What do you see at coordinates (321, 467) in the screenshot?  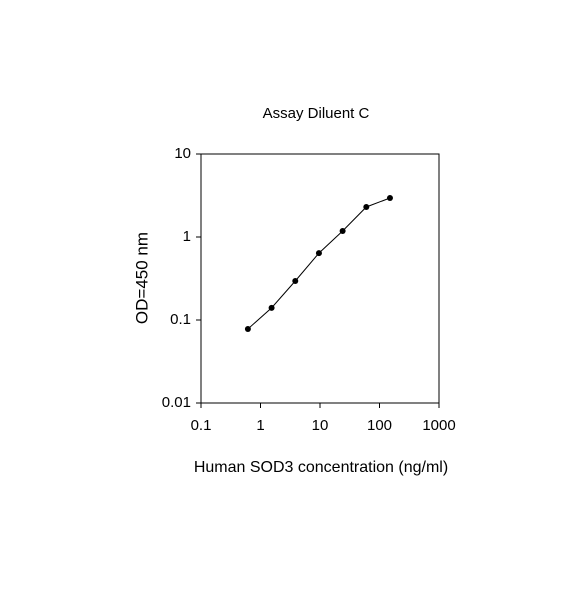 I see `x-axis-label: Human SOD3 concentration (ng/ml)` at bounding box center [321, 467].